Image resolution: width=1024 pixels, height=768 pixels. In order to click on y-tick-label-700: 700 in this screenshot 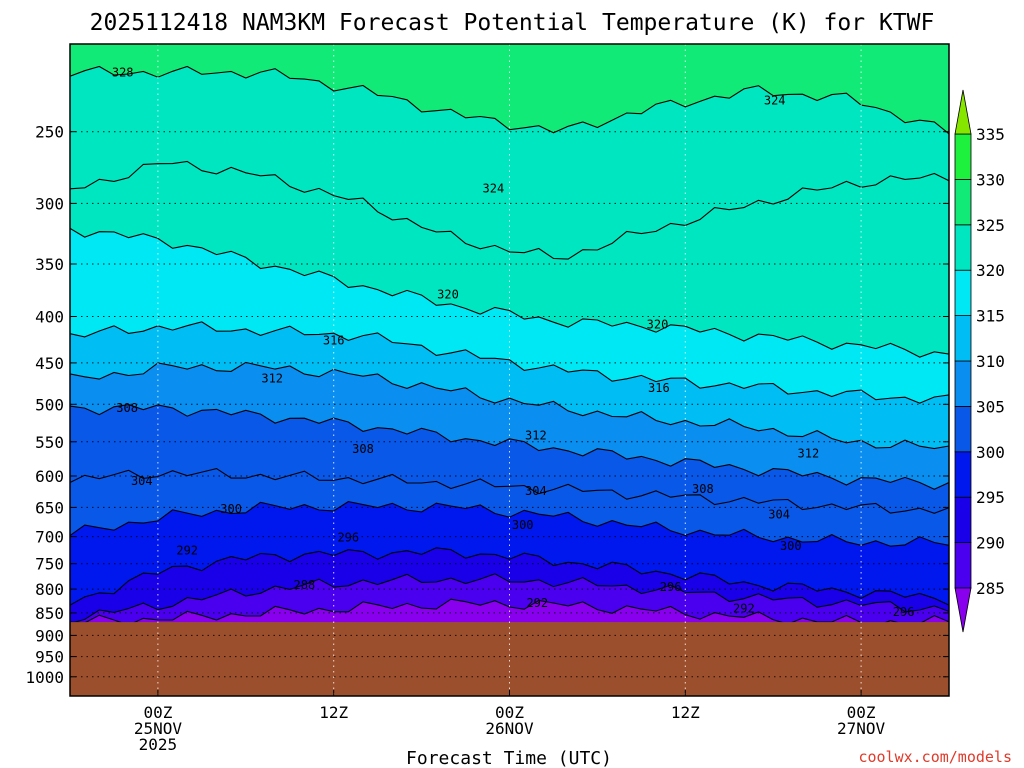, I will do `click(49, 537)`.